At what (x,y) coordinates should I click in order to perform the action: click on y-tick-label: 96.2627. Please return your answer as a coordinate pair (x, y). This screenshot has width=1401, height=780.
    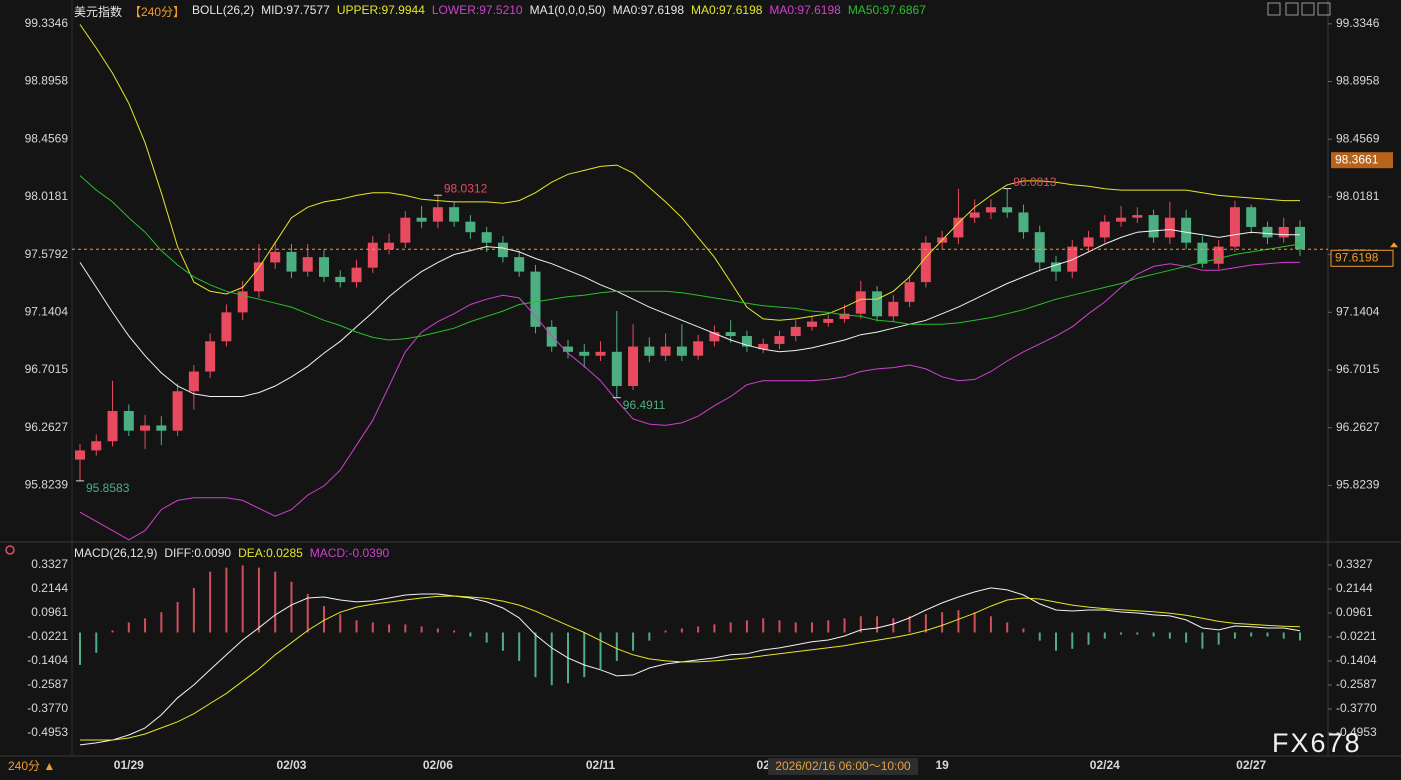
    Looking at the image, I should click on (1358, 427).